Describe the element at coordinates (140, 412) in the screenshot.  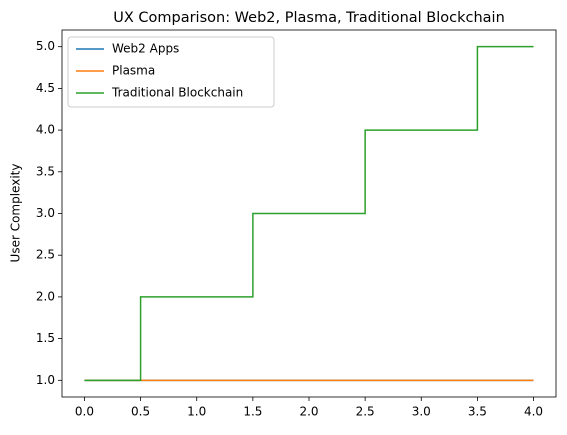
I see `x-tick-label: 0.5` at that location.